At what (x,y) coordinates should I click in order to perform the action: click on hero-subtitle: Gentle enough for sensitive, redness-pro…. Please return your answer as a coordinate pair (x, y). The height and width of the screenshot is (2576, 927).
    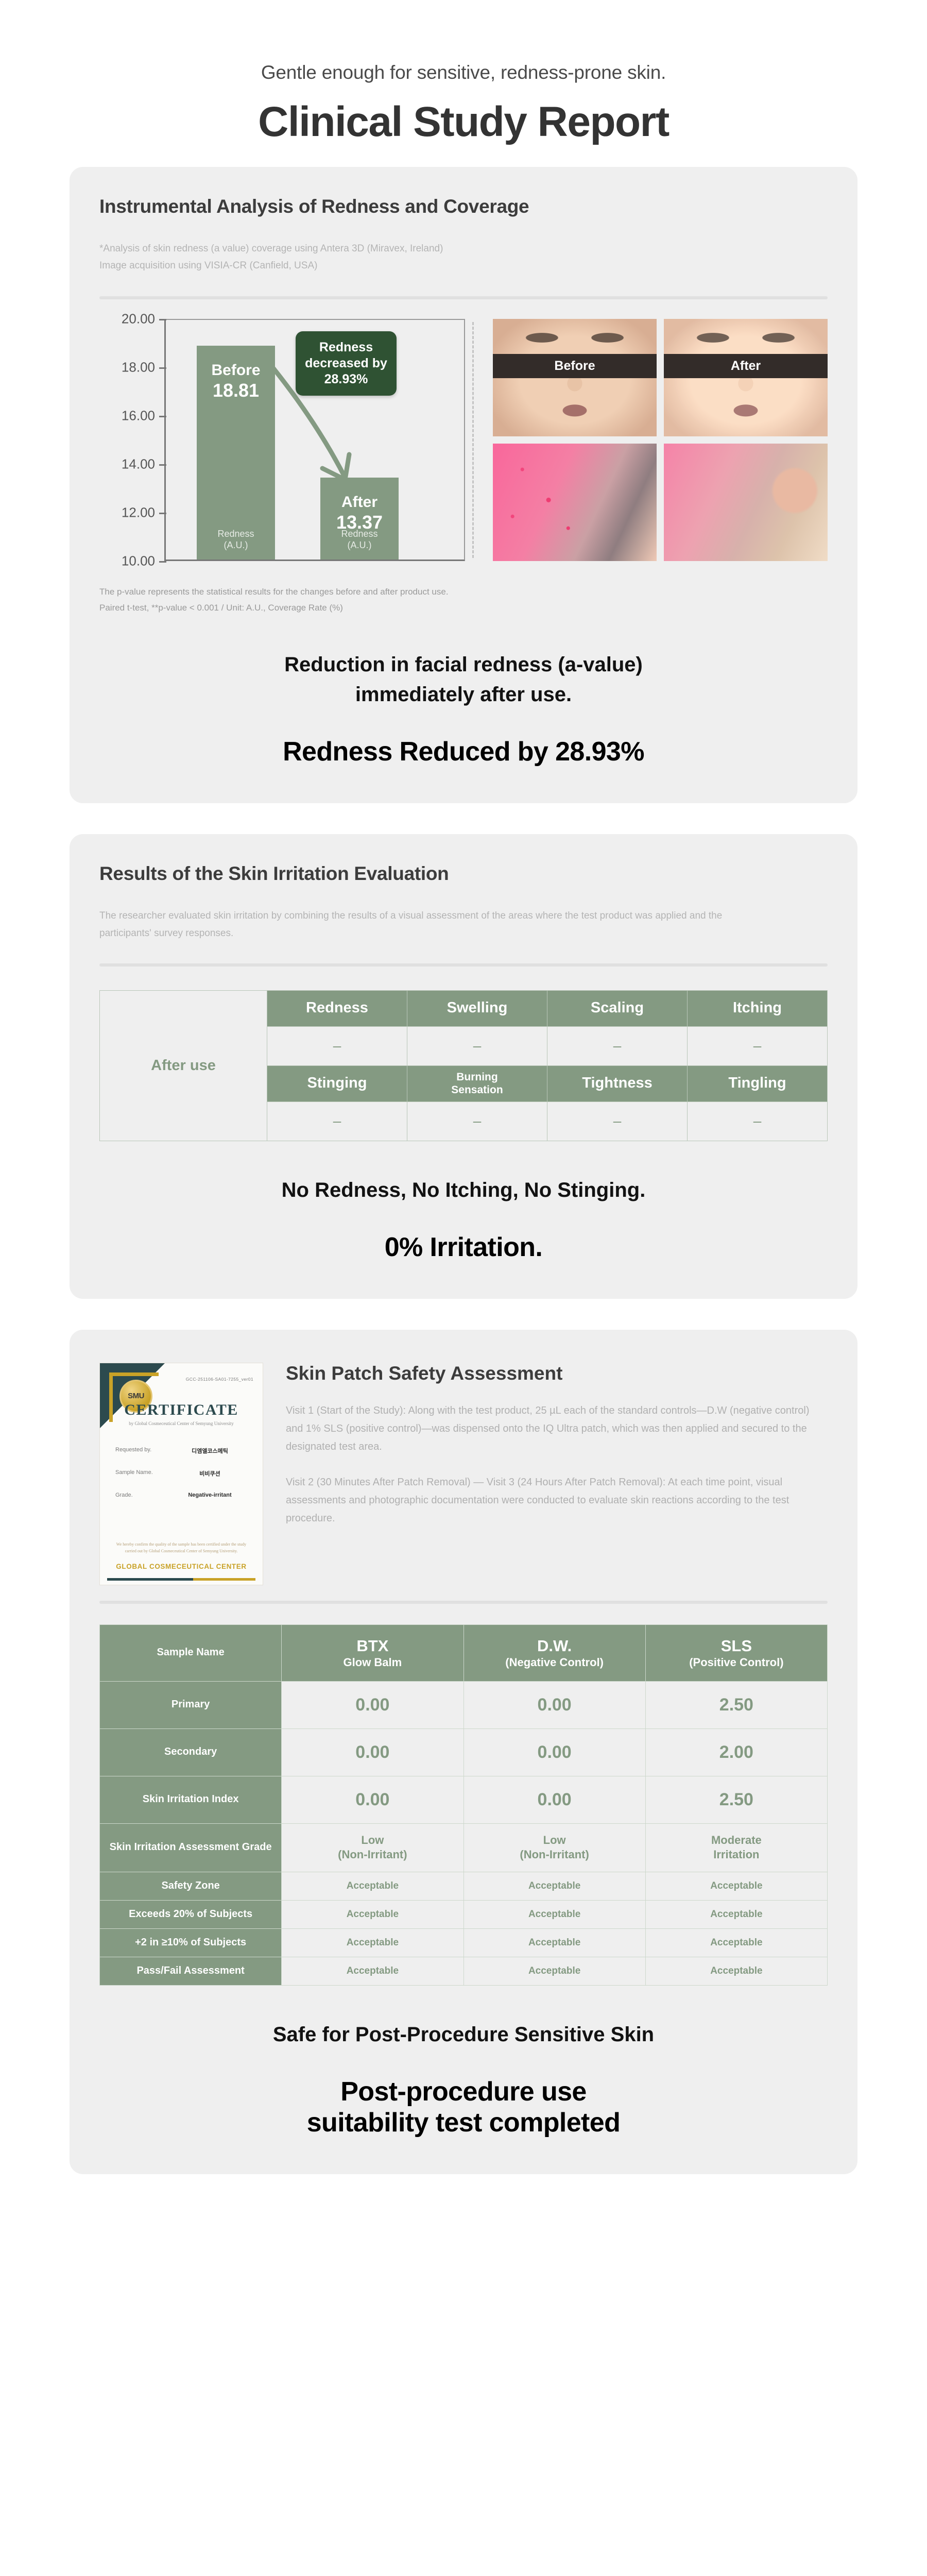
    Looking at the image, I should click on (463, 72).